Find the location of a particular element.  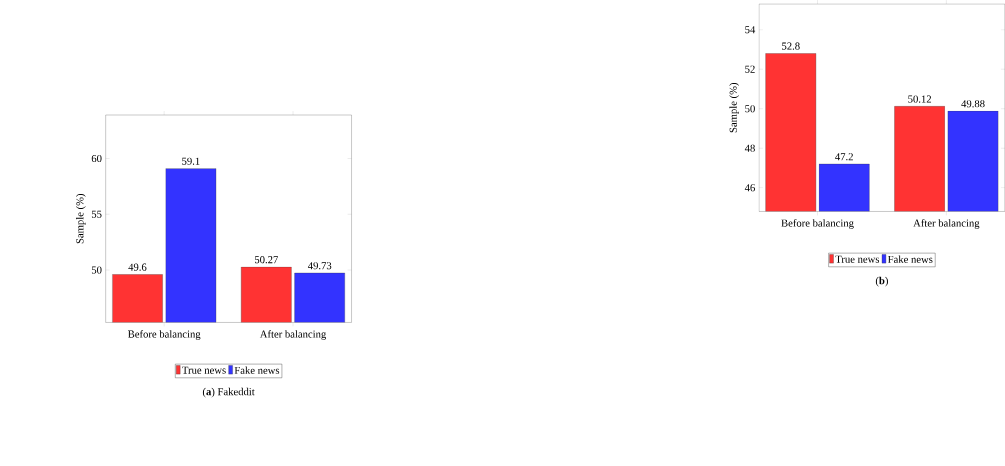

y-tick-label: 52 is located at coordinates (750, 69).